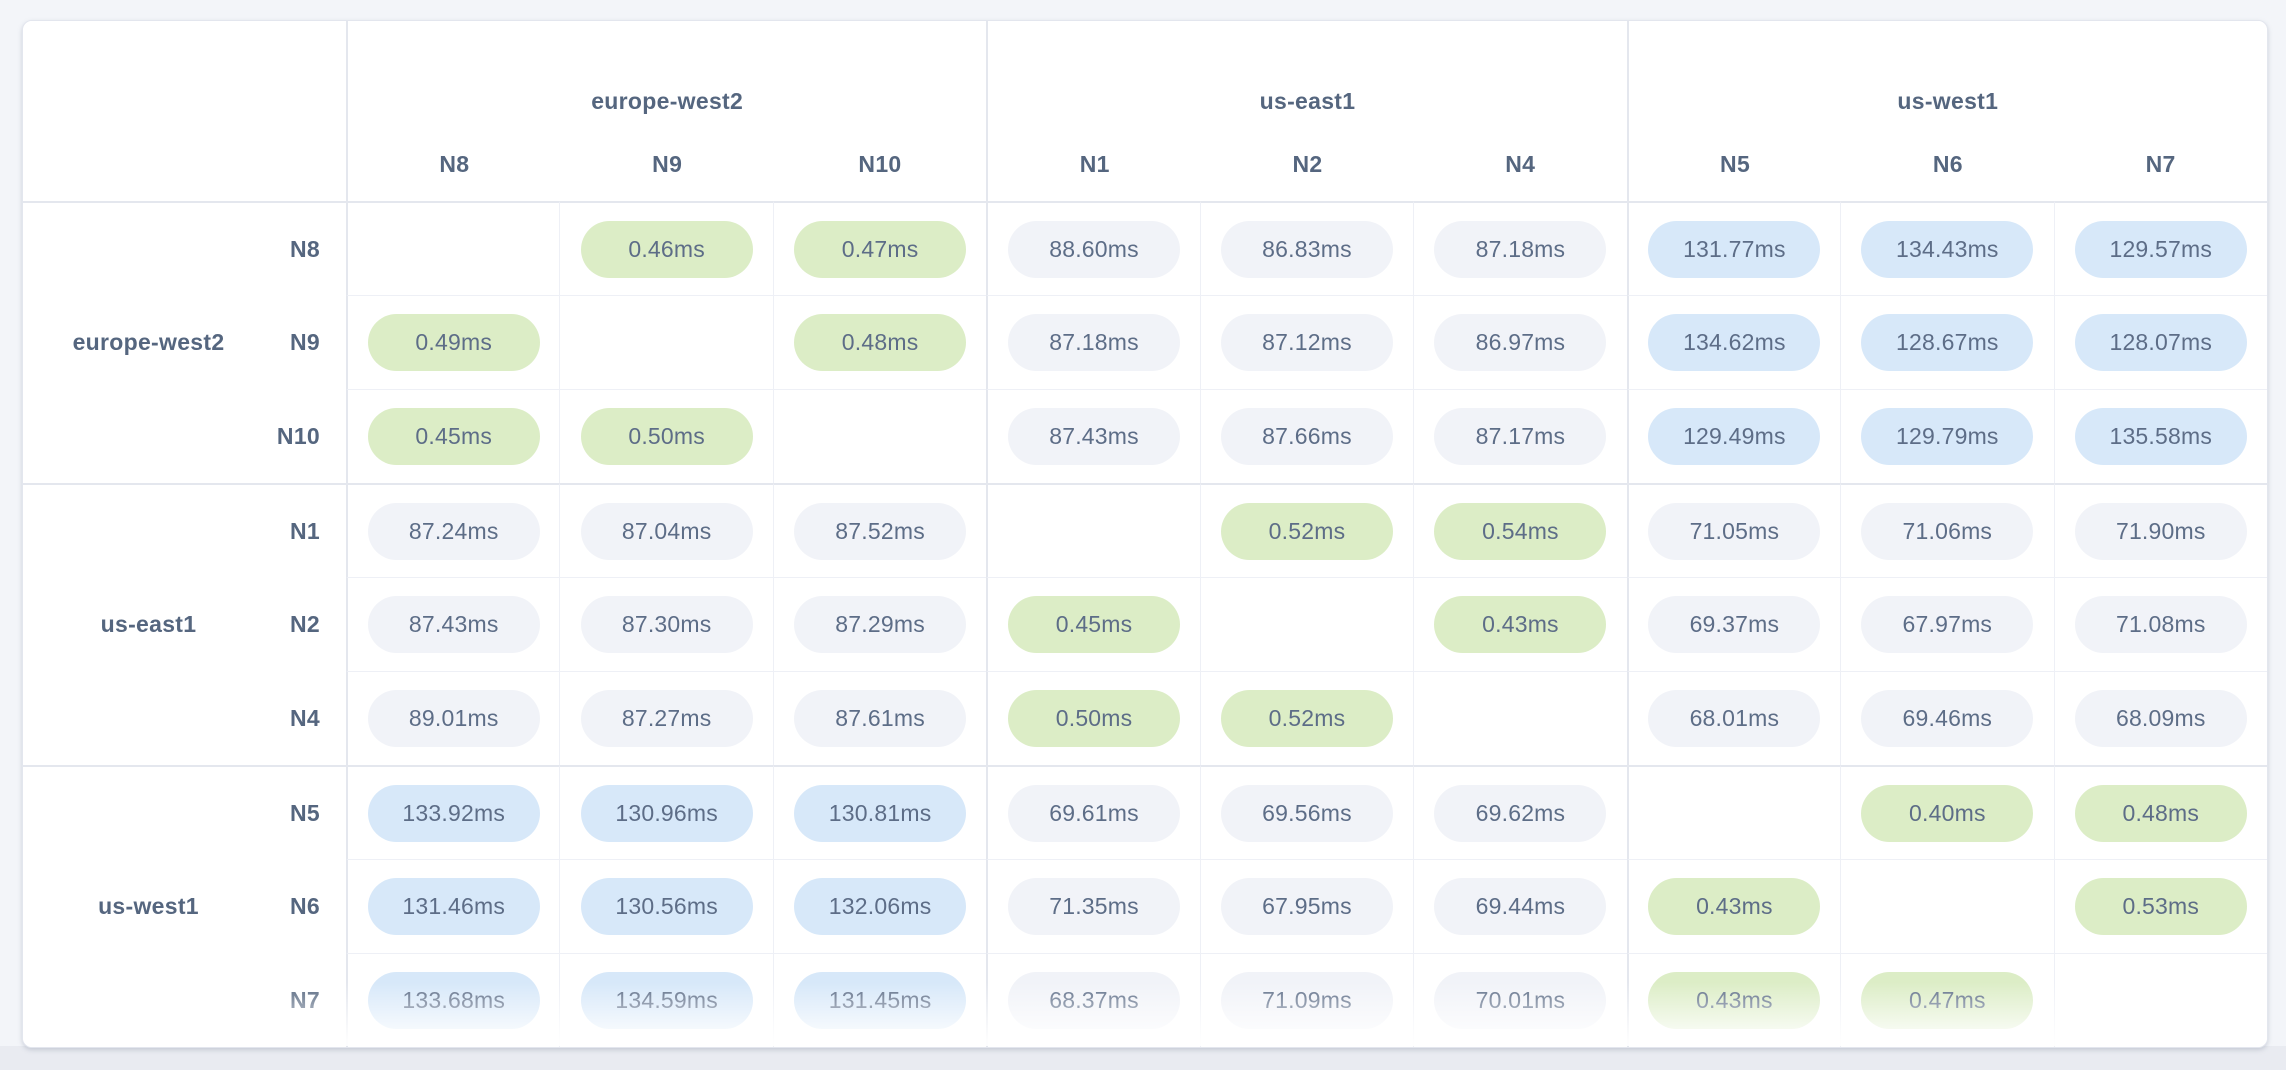 This screenshot has height=1070, width=2286. What do you see at coordinates (1948, 74) in the screenshot?
I see `column-group-title-wrap: us-west1` at bounding box center [1948, 74].